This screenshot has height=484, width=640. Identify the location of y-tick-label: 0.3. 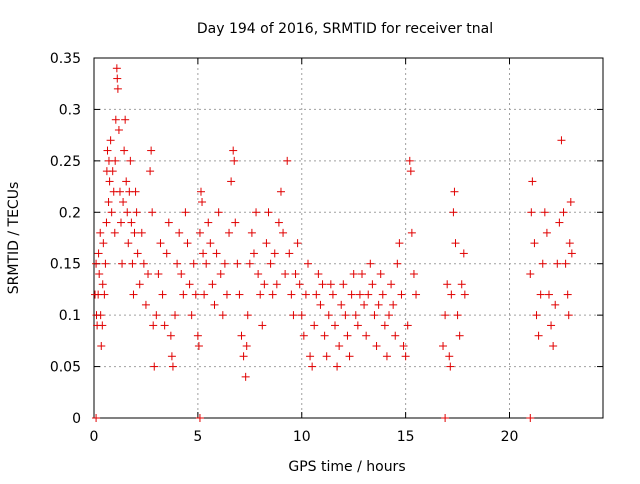
(70, 110).